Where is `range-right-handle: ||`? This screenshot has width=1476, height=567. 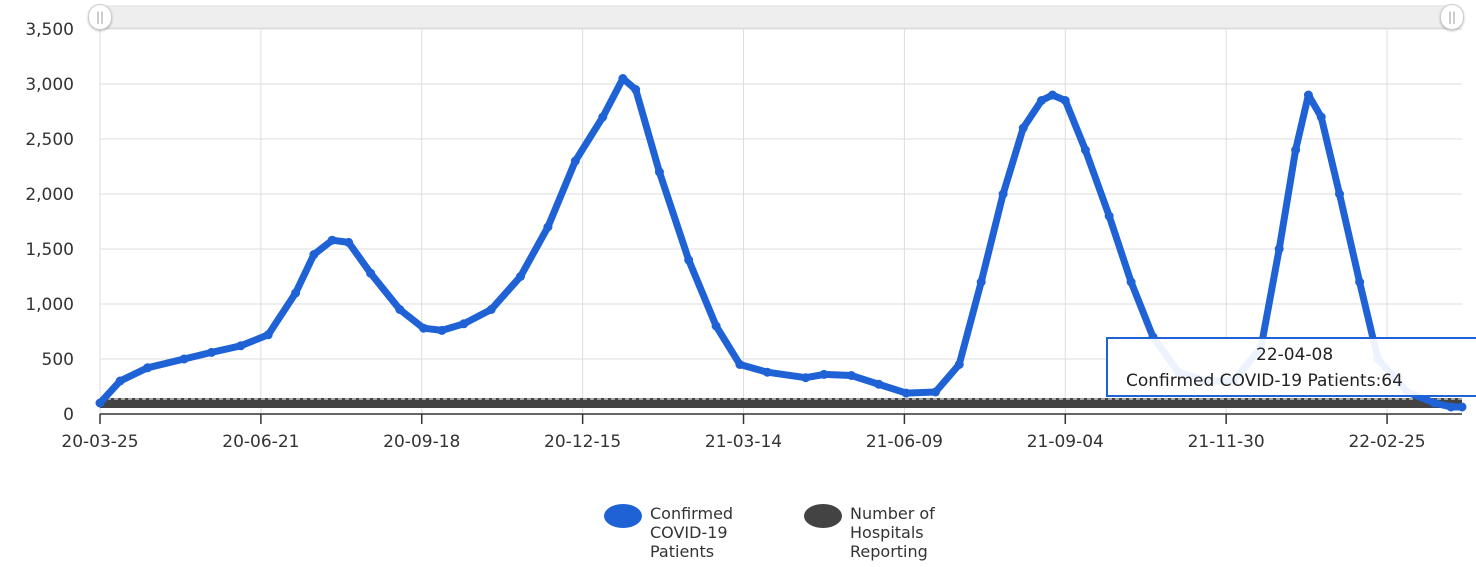 range-right-handle: || is located at coordinates (1452, 17).